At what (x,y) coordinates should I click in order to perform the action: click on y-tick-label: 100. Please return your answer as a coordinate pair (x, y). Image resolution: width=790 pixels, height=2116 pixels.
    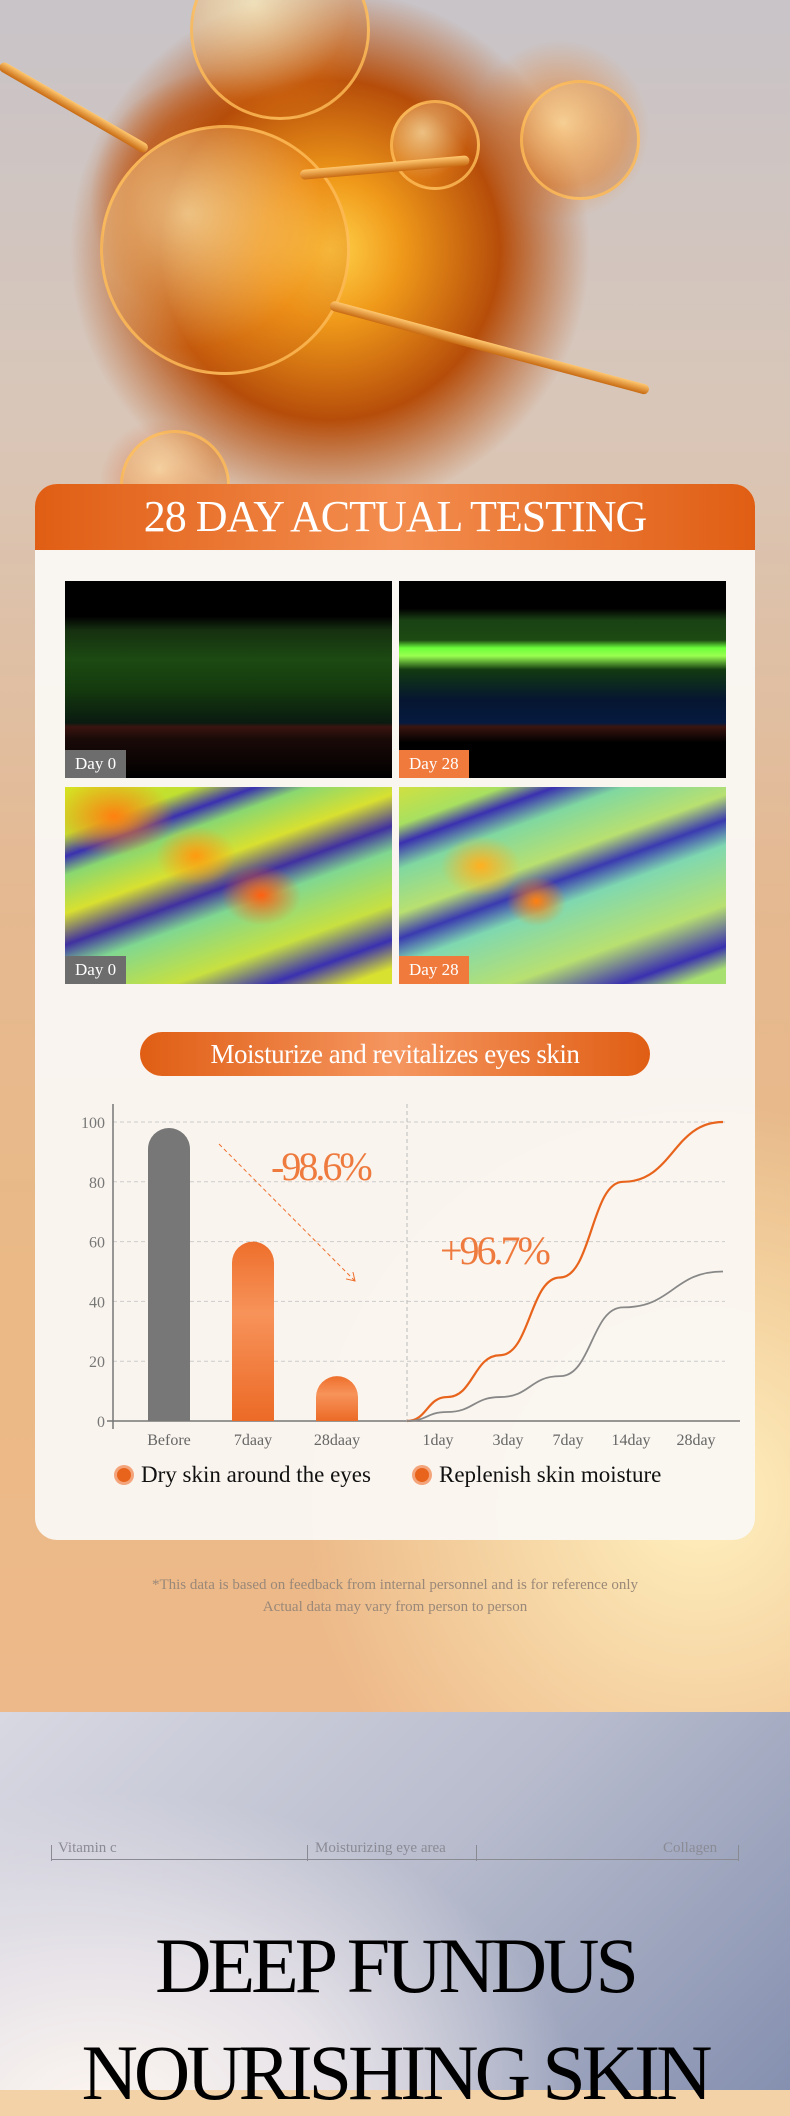
    Looking at the image, I should click on (93, 1123).